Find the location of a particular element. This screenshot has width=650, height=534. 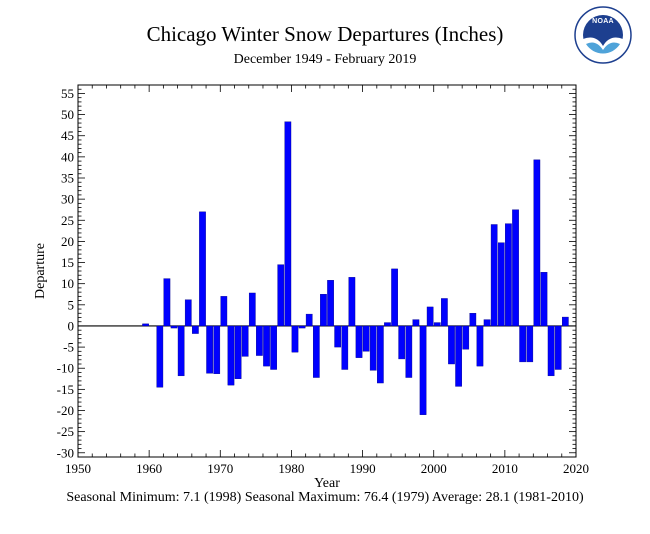

y-tick-label: -10 is located at coordinates (65, 368).